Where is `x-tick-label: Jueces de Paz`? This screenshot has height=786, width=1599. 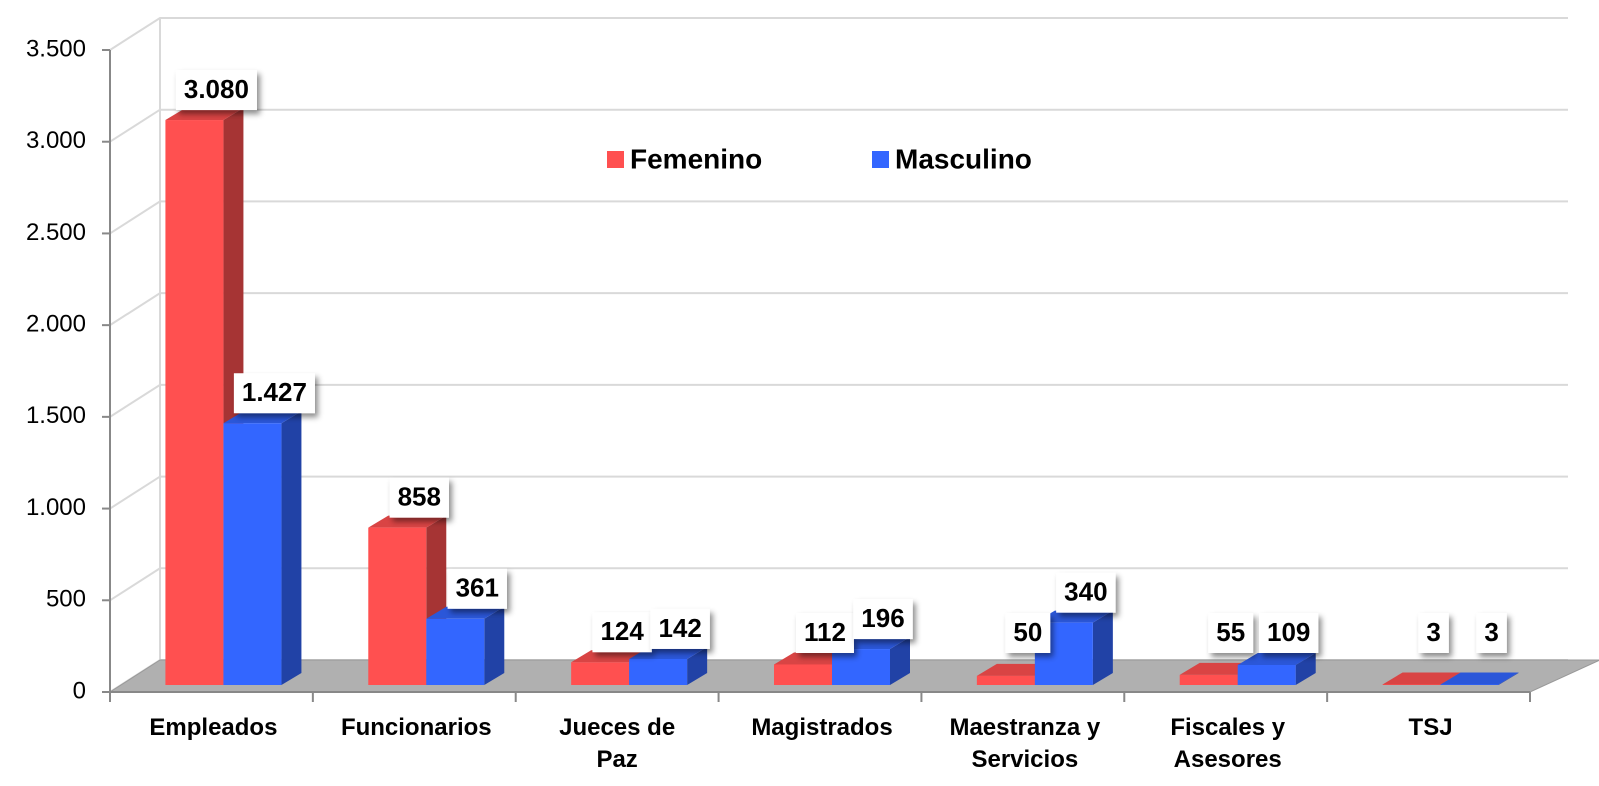 x-tick-label: Jueces de Paz is located at coordinates (617, 743).